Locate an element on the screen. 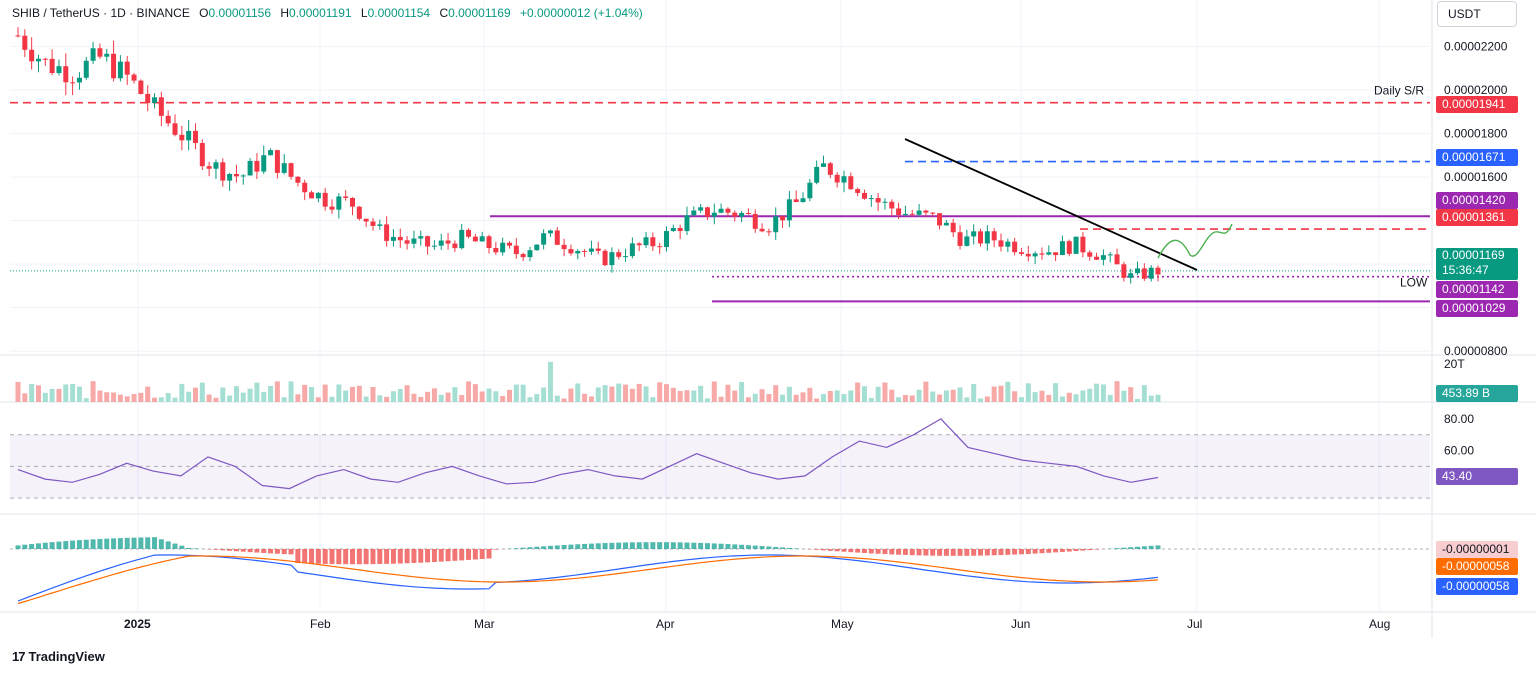 The height and width of the screenshot is (676, 1536). date-tick-label: Aug is located at coordinates (1379, 624).